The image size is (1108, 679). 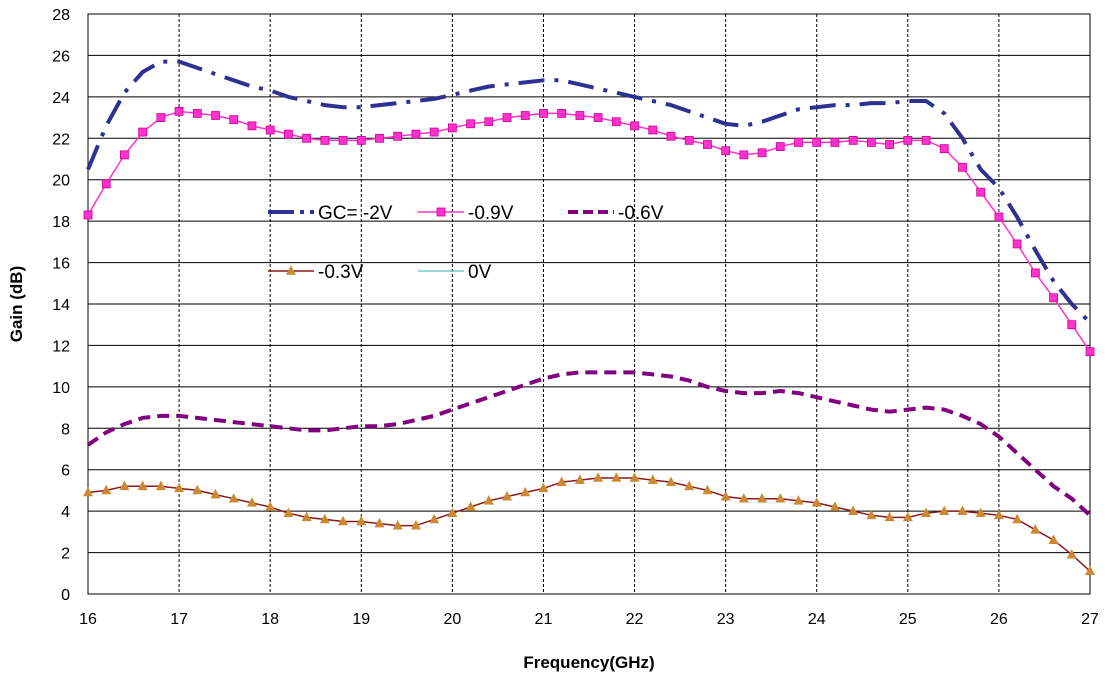 I want to click on legend-label: 0V, so click(x=480, y=272).